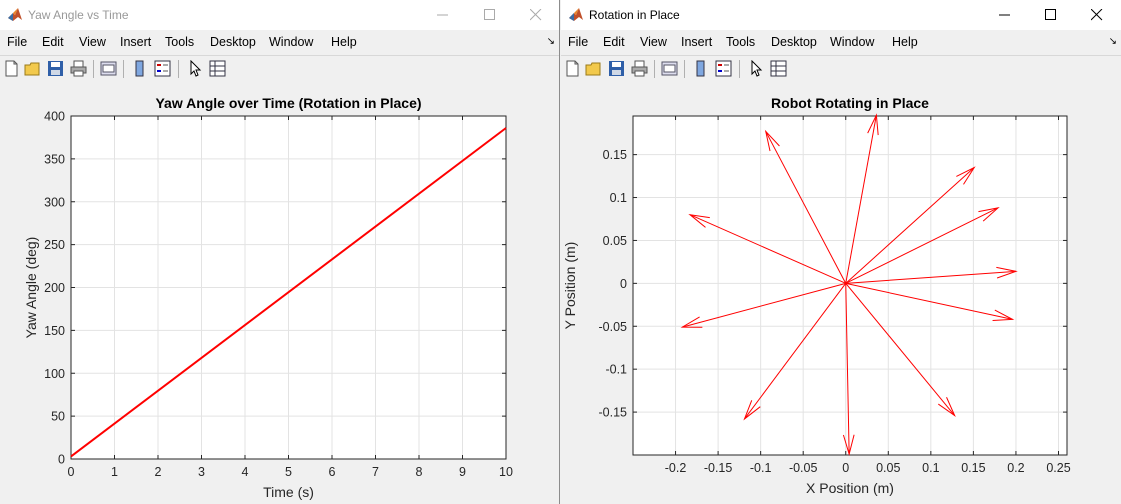 The width and height of the screenshot is (1121, 504). What do you see at coordinates (288, 492) in the screenshot?
I see `x-axis-label: Time (s)` at bounding box center [288, 492].